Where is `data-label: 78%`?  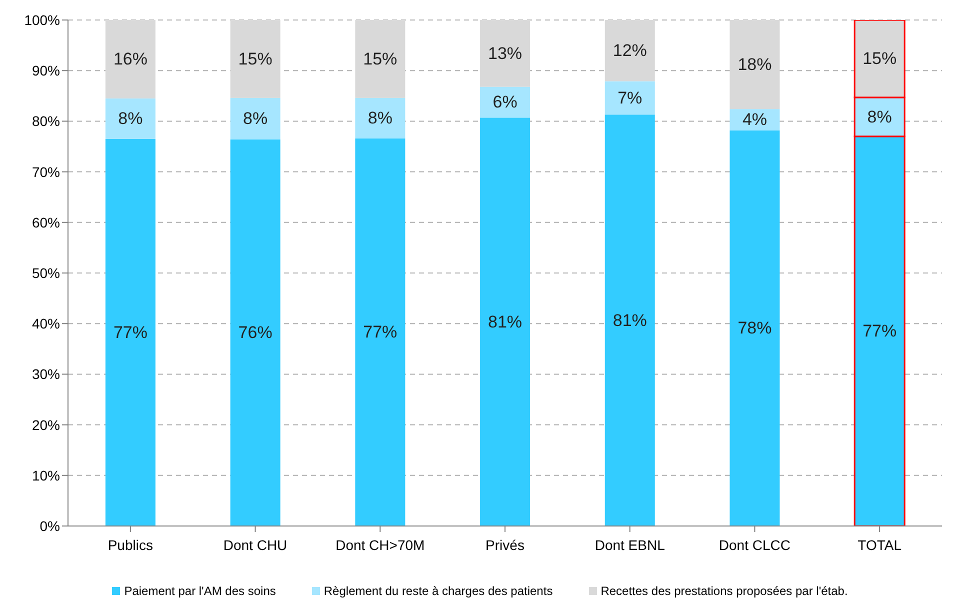 data-label: 78% is located at coordinates (755, 328).